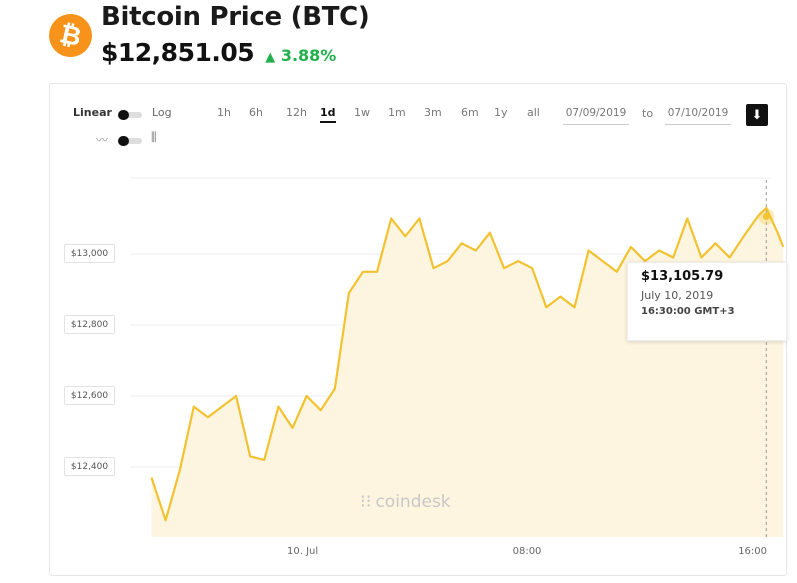 Image resolution: width=797 pixels, height=583 pixels. I want to click on chart-type-toggle, so click(130, 141).